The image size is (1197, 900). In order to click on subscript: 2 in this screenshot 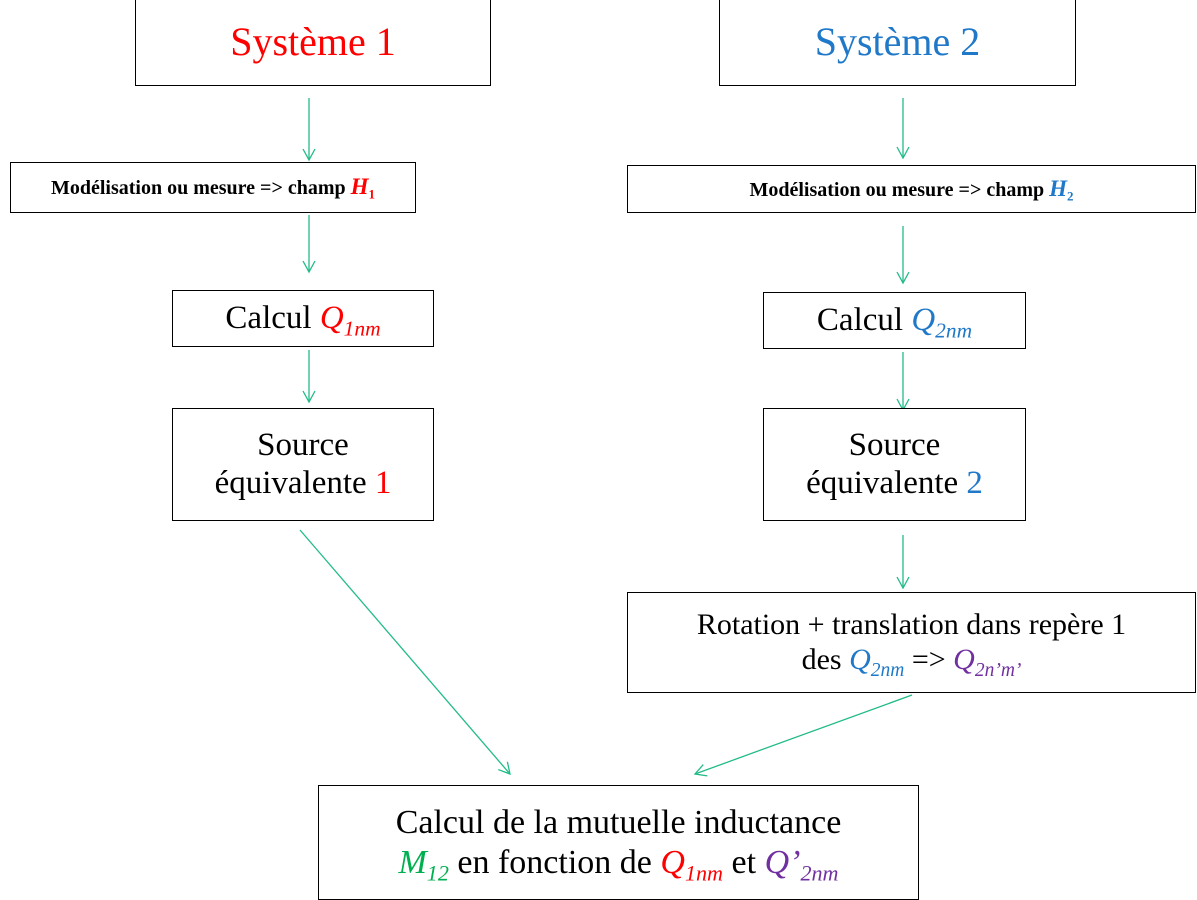, I will do `click(1070, 196)`.